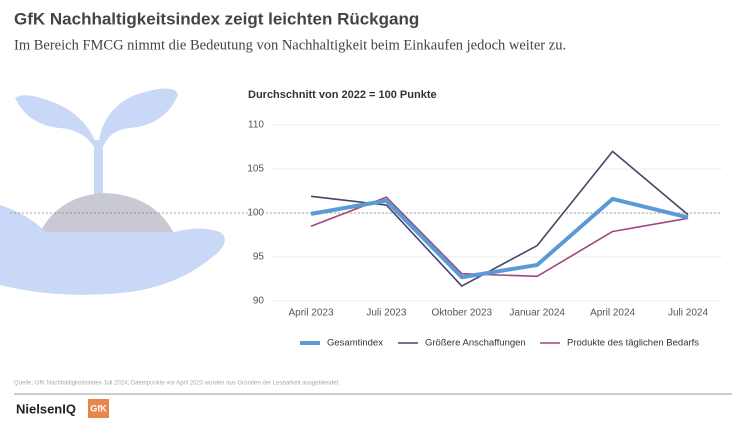  Describe the element at coordinates (633, 343) in the screenshot. I see `legend-label: Produkte des täglichen Bedarfs` at that location.